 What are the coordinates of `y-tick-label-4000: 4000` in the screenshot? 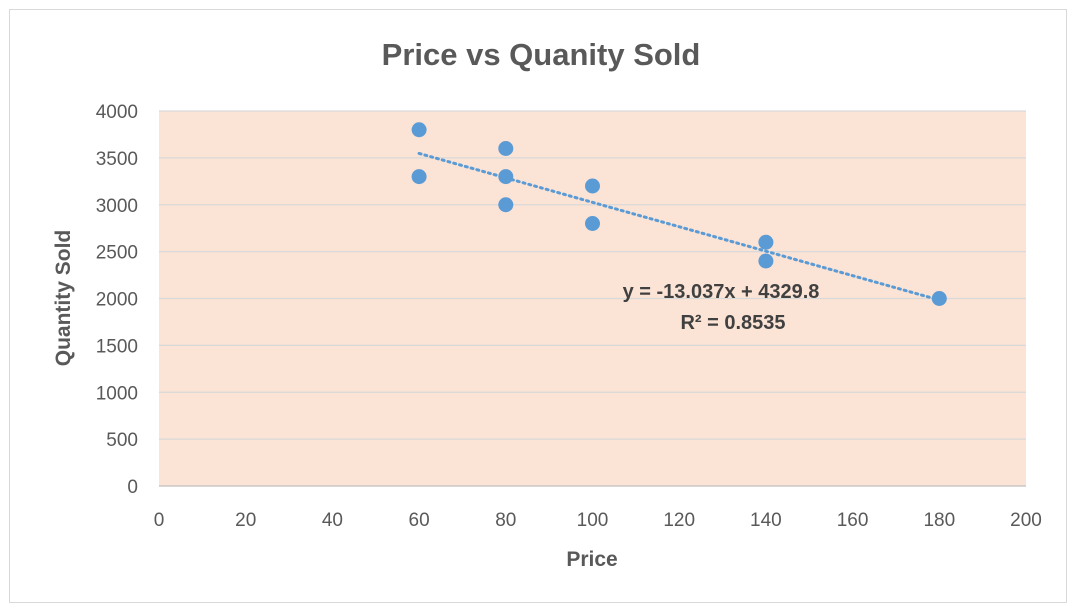 It's located at (117, 112).